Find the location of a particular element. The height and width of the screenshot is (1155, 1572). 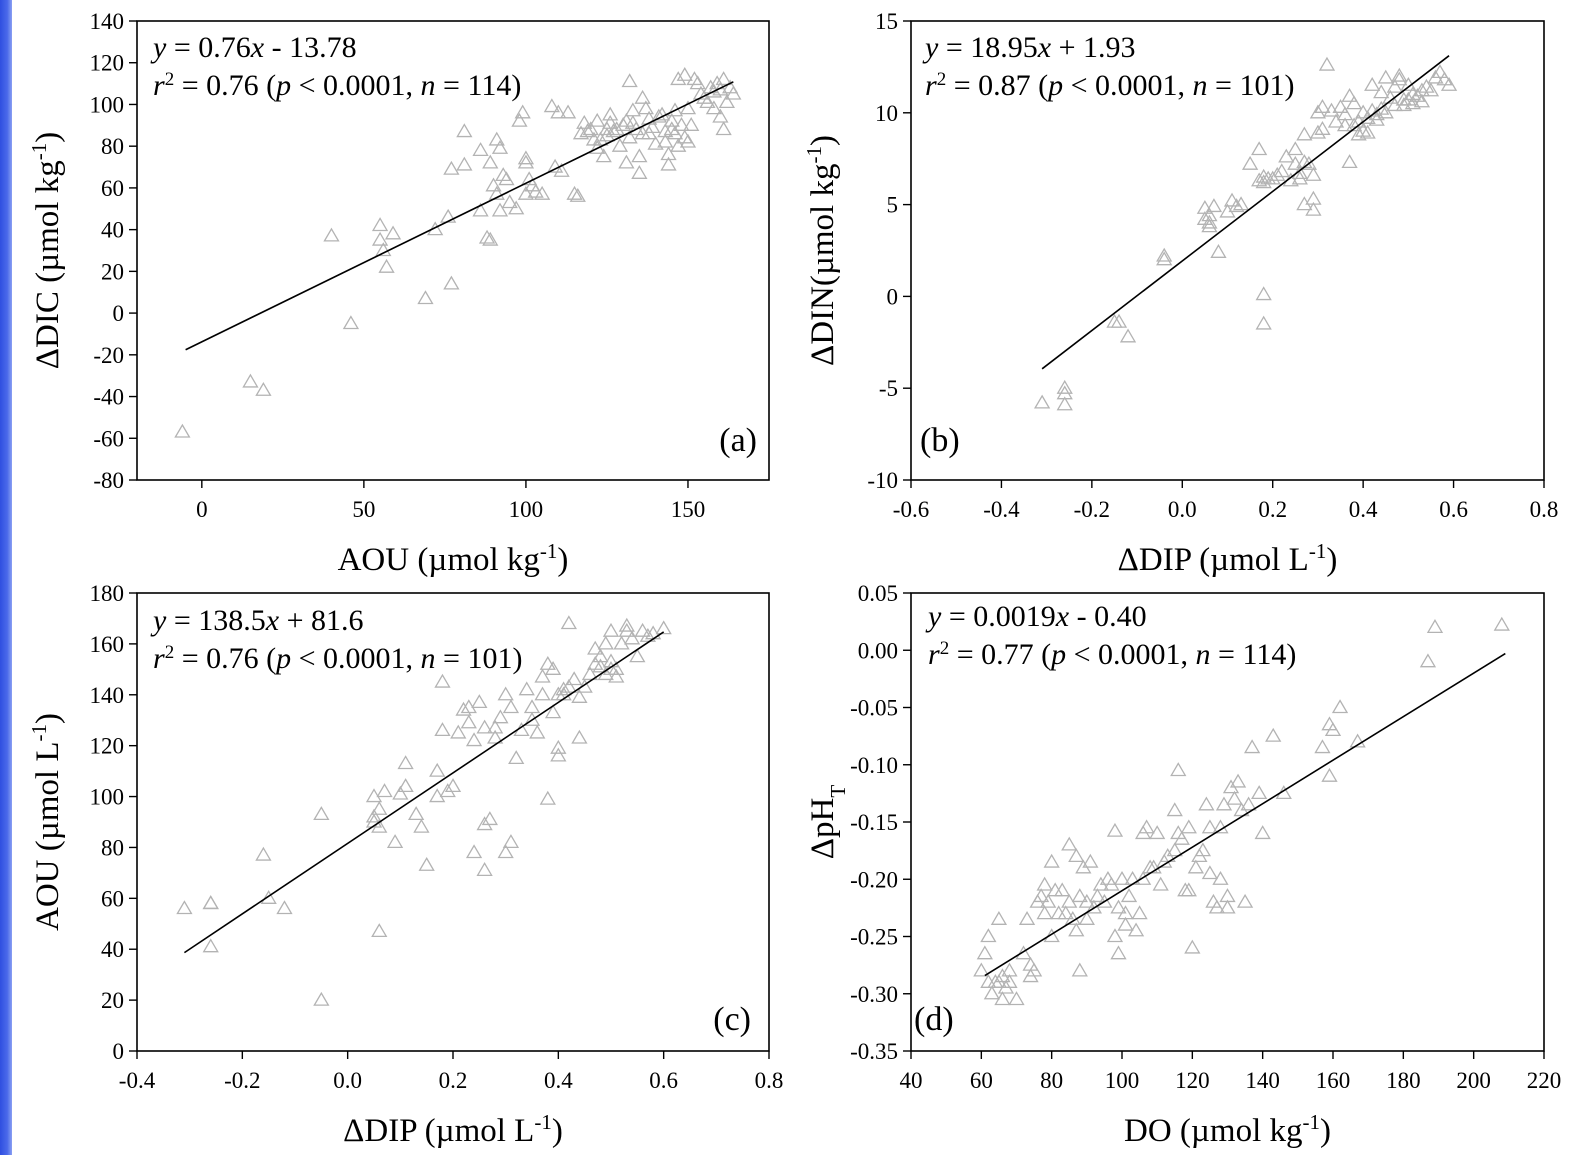

scatter-points is located at coordinates (1245, 233).